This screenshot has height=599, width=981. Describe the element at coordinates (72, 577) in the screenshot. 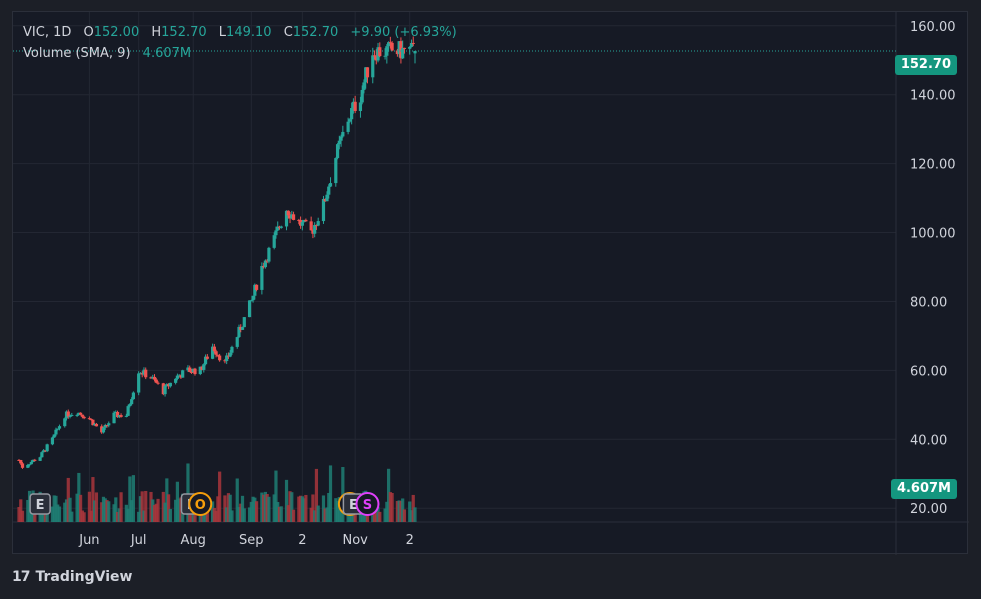

I see `tradingview-logo: 17 TradingView` at that location.